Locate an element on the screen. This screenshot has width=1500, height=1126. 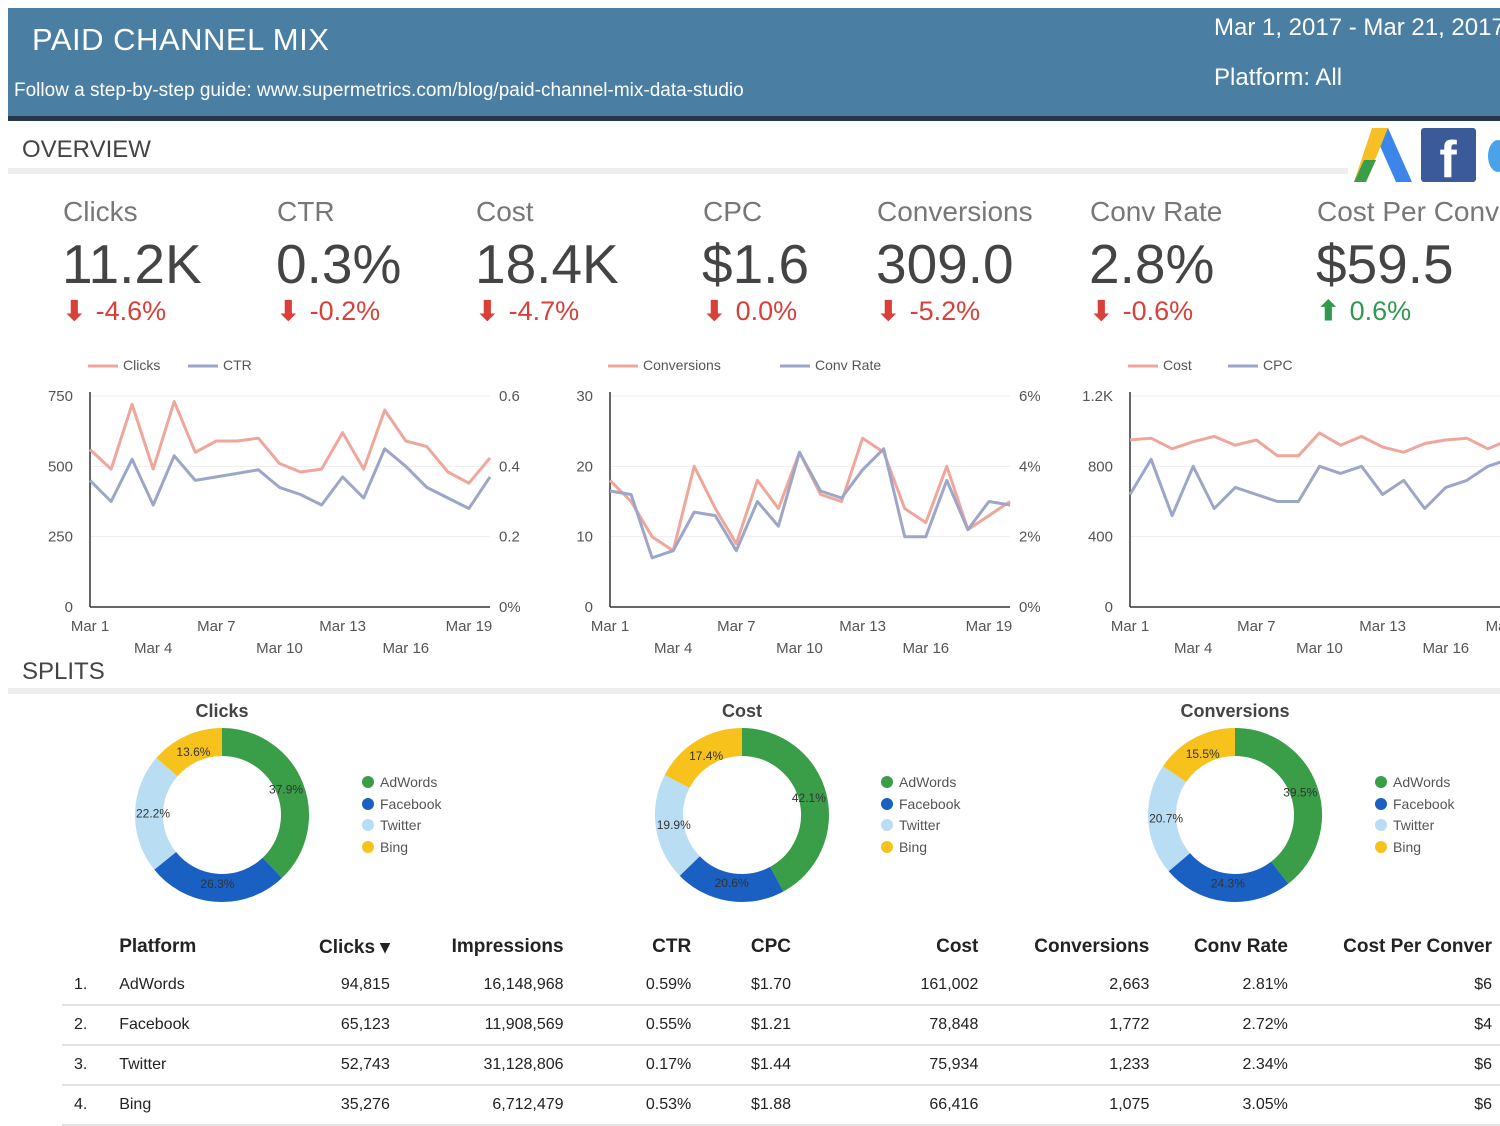
y-right-tick-label: 0% is located at coordinates (509, 607).